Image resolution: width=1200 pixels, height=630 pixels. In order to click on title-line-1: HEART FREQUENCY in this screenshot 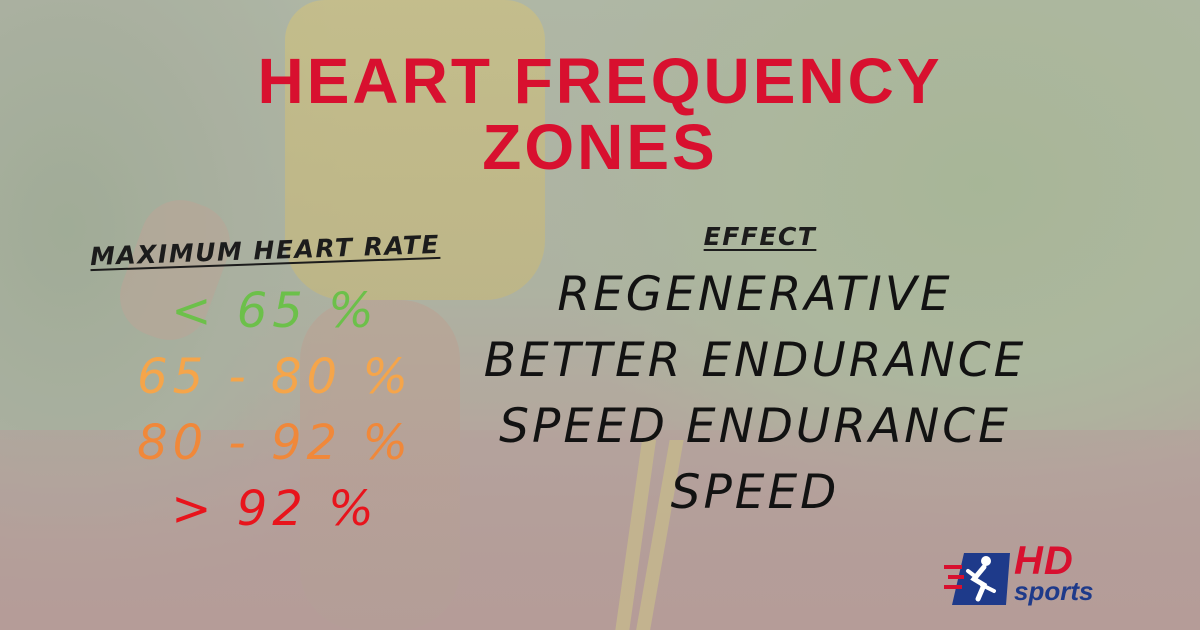, I will do `click(600, 81)`.